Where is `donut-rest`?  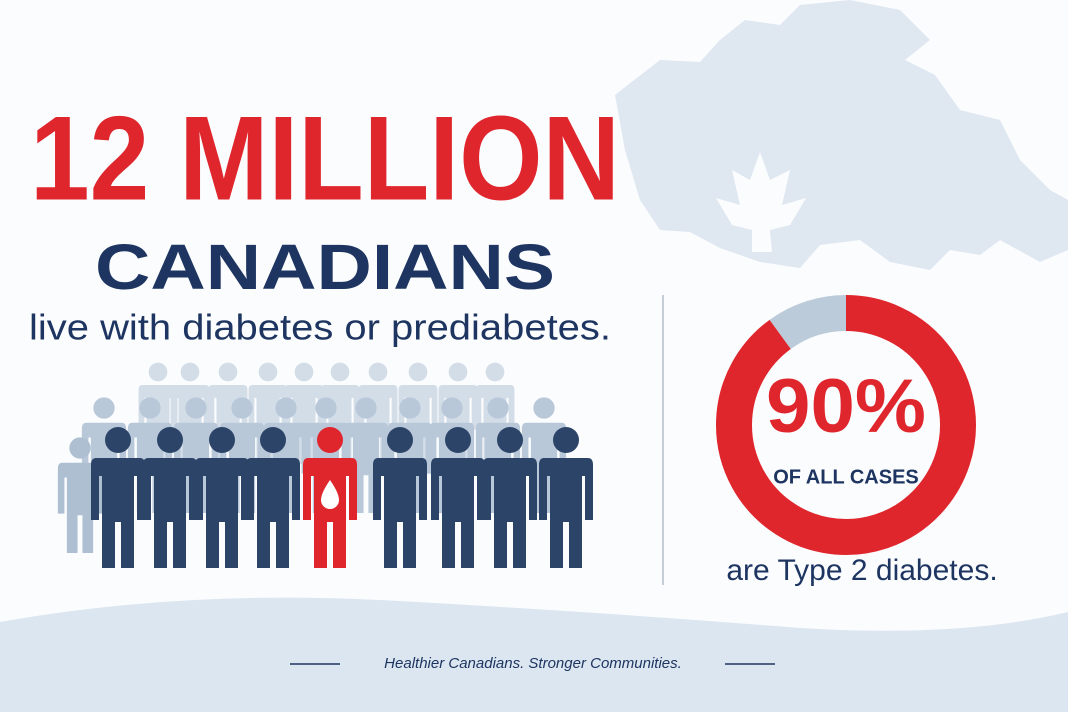 donut-rest is located at coordinates (808, 322).